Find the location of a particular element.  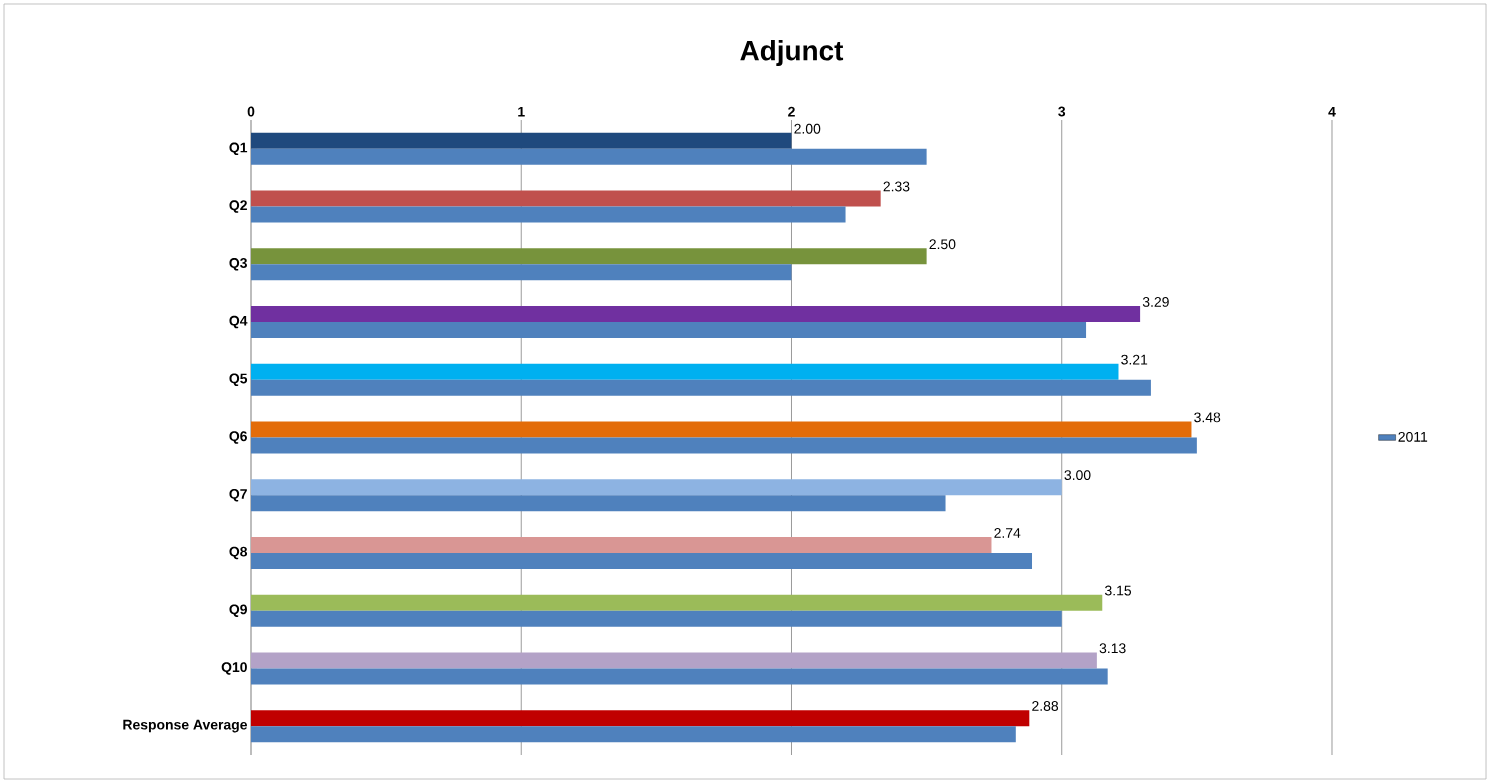

y-tick-label: Q4 is located at coordinates (238, 322).